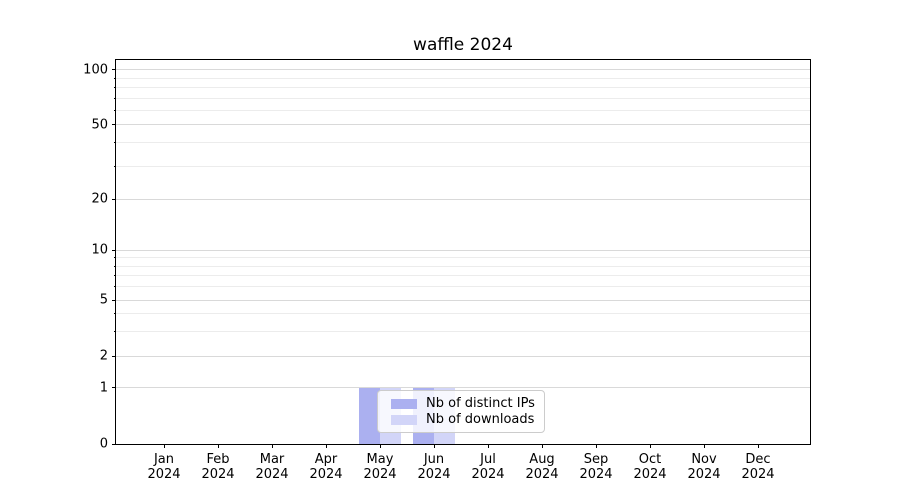  I want to click on x-tick-label: Mar 2024, so click(271, 467).